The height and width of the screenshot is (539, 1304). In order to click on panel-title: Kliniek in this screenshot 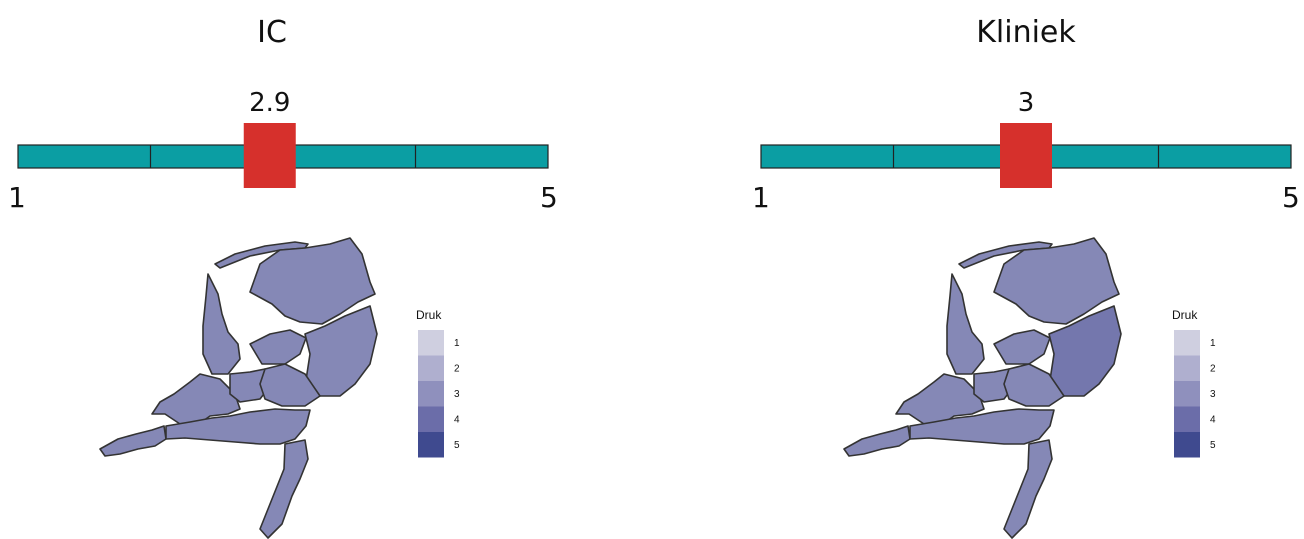, I will do `click(1026, 32)`.